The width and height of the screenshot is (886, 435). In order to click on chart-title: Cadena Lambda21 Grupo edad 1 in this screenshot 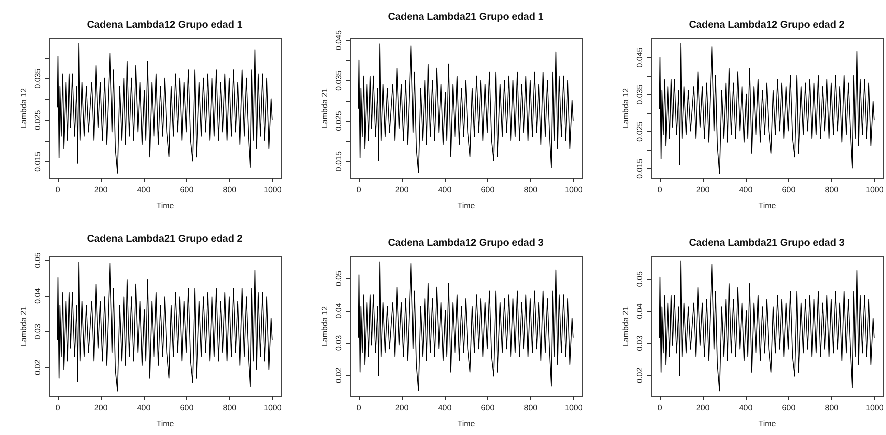, I will do `click(466, 18)`.